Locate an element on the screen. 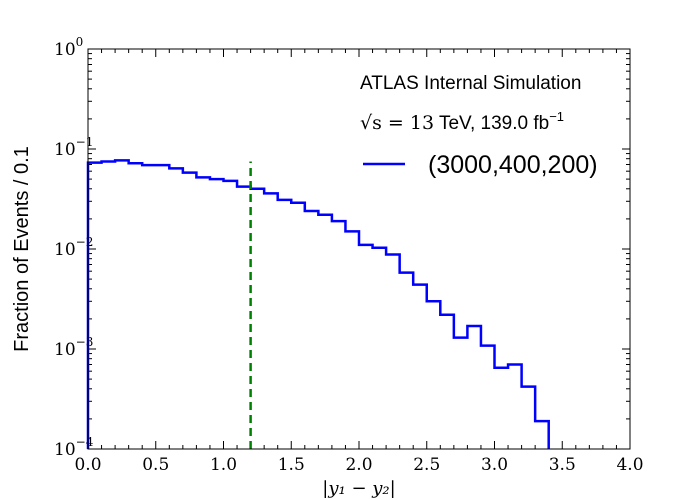 This screenshot has width=700, height=500. y-axis-title: Fraction of Events / 0.1 is located at coordinates (22, 249).